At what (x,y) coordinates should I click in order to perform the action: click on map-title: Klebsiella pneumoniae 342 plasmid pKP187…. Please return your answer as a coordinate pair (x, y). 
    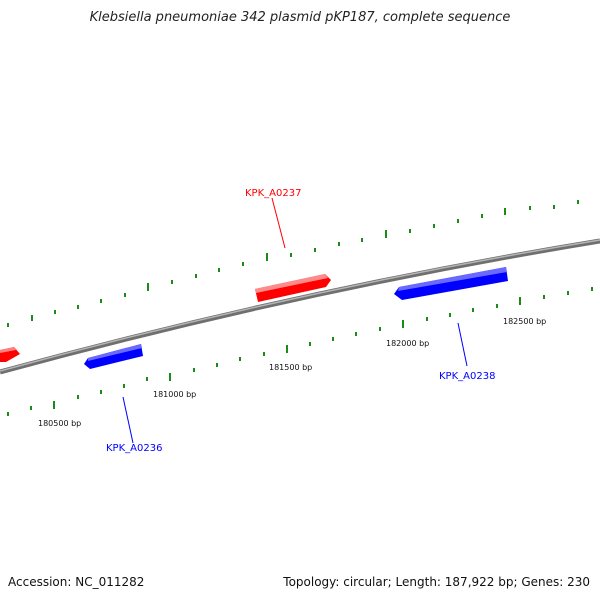
    Looking at the image, I should click on (300, 17).